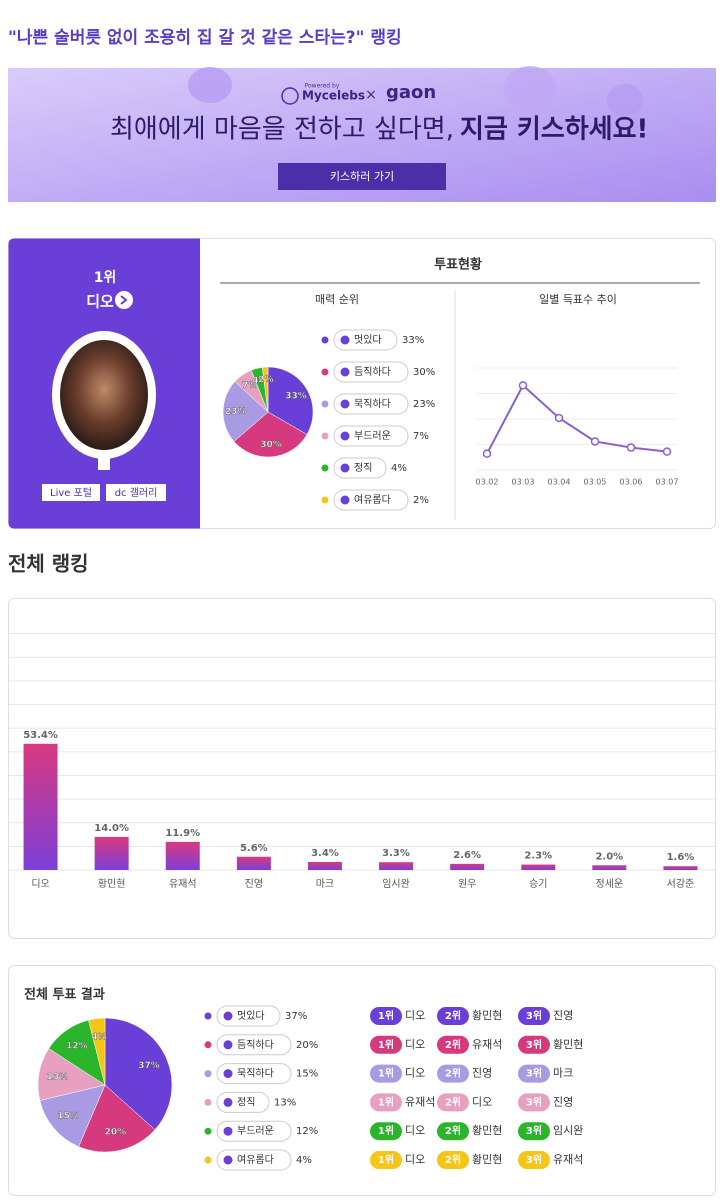 This screenshot has width=724, height=1200. What do you see at coordinates (563, 1073) in the screenshot?
I see `rank-name: 마크` at bounding box center [563, 1073].